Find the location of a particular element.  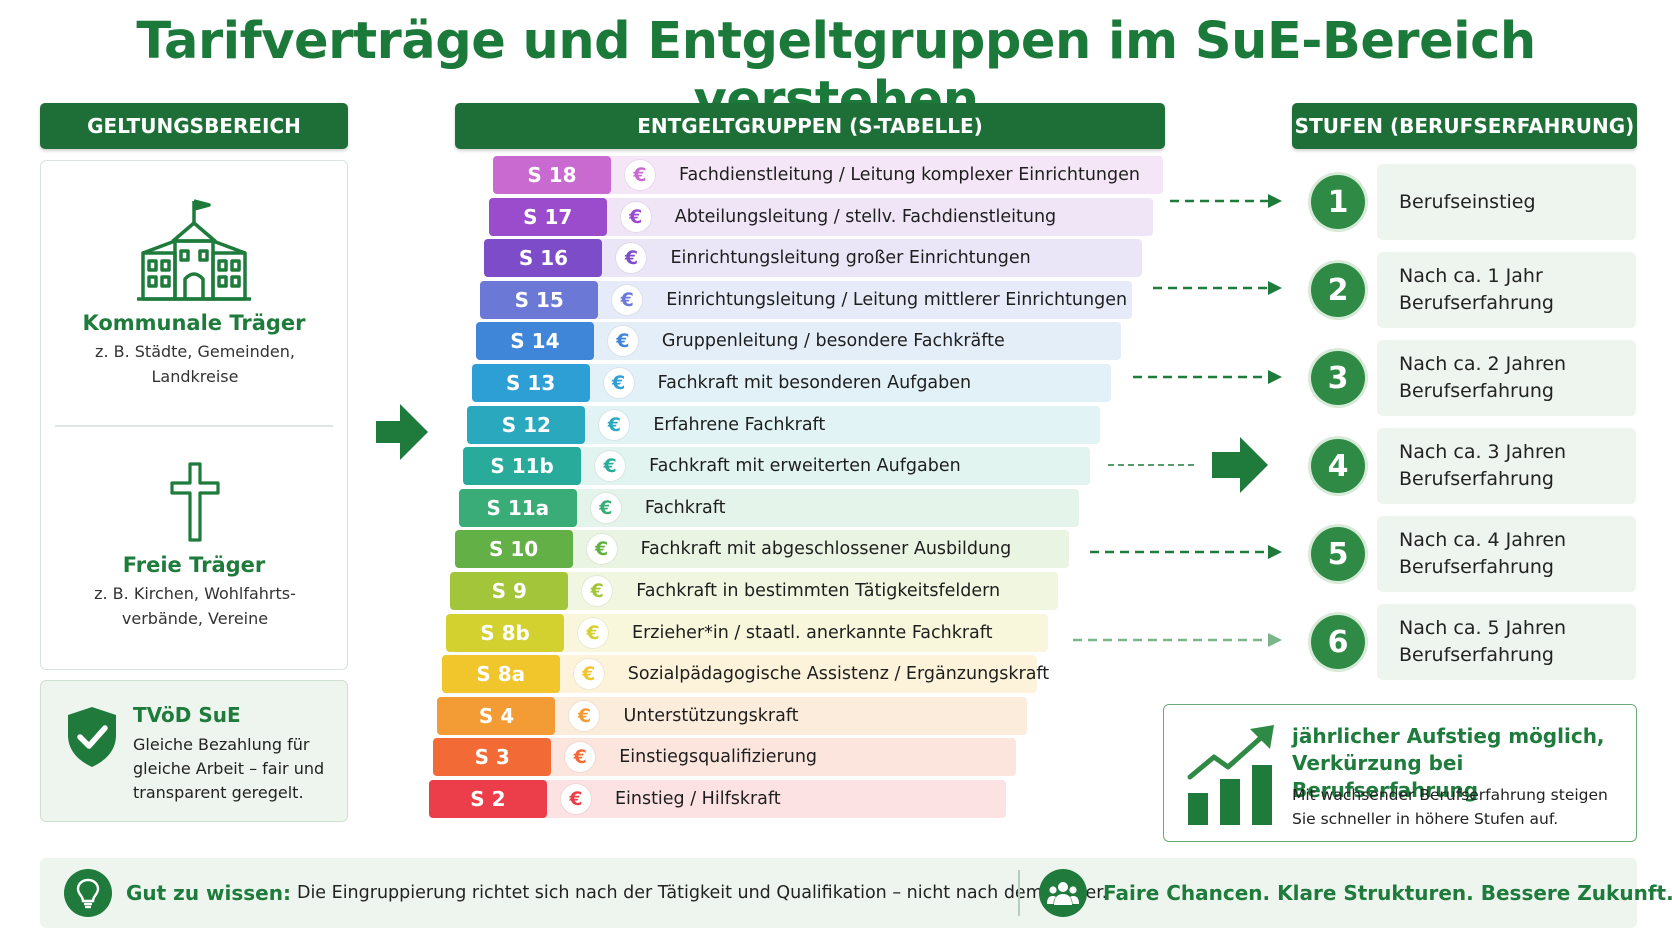

entgeltgruppe-code: S 18 is located at coordinates (552, 175).